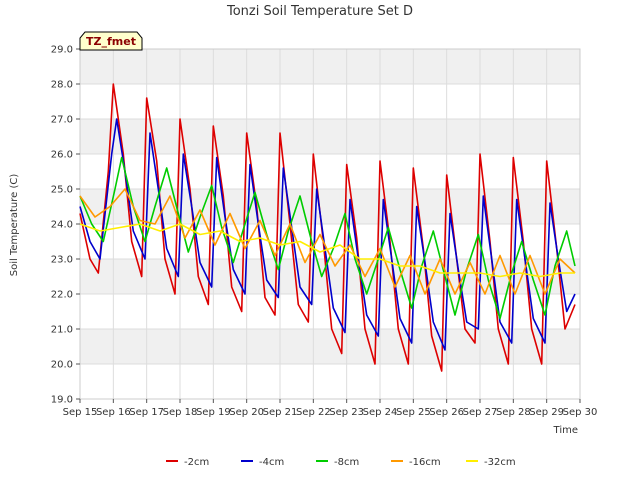  Describe the element at coordinates (62, 120) in the screenshot. I see `y-tick-label: 27.0` at that location.